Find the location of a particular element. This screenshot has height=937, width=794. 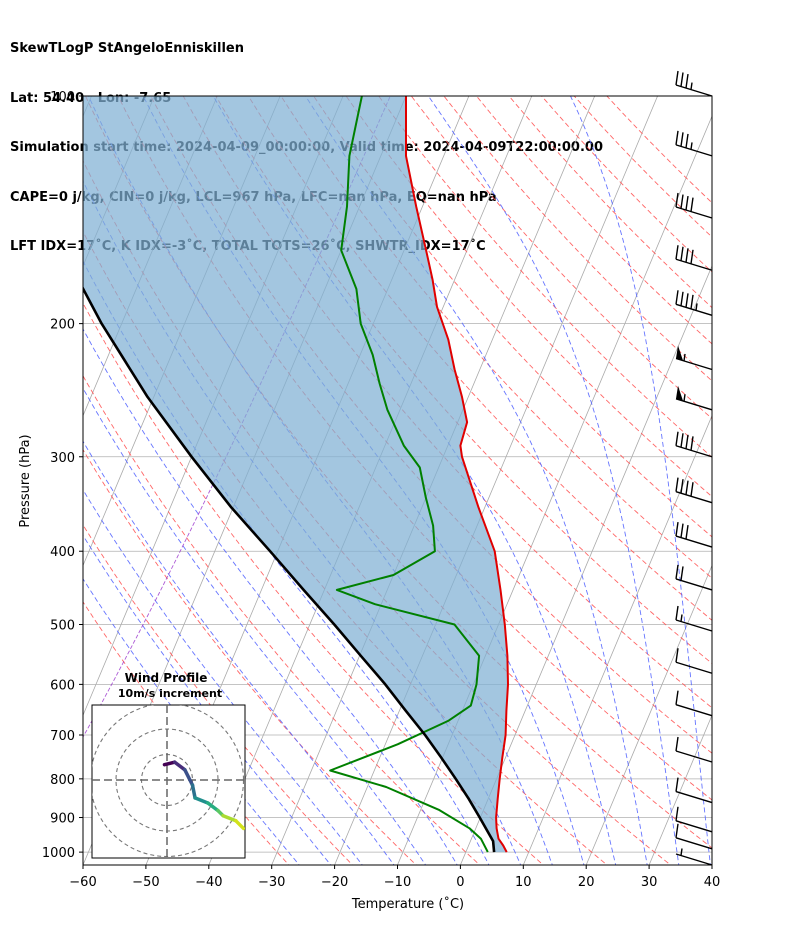

x-tick-label: 40 is located at coordinates (712, 882).